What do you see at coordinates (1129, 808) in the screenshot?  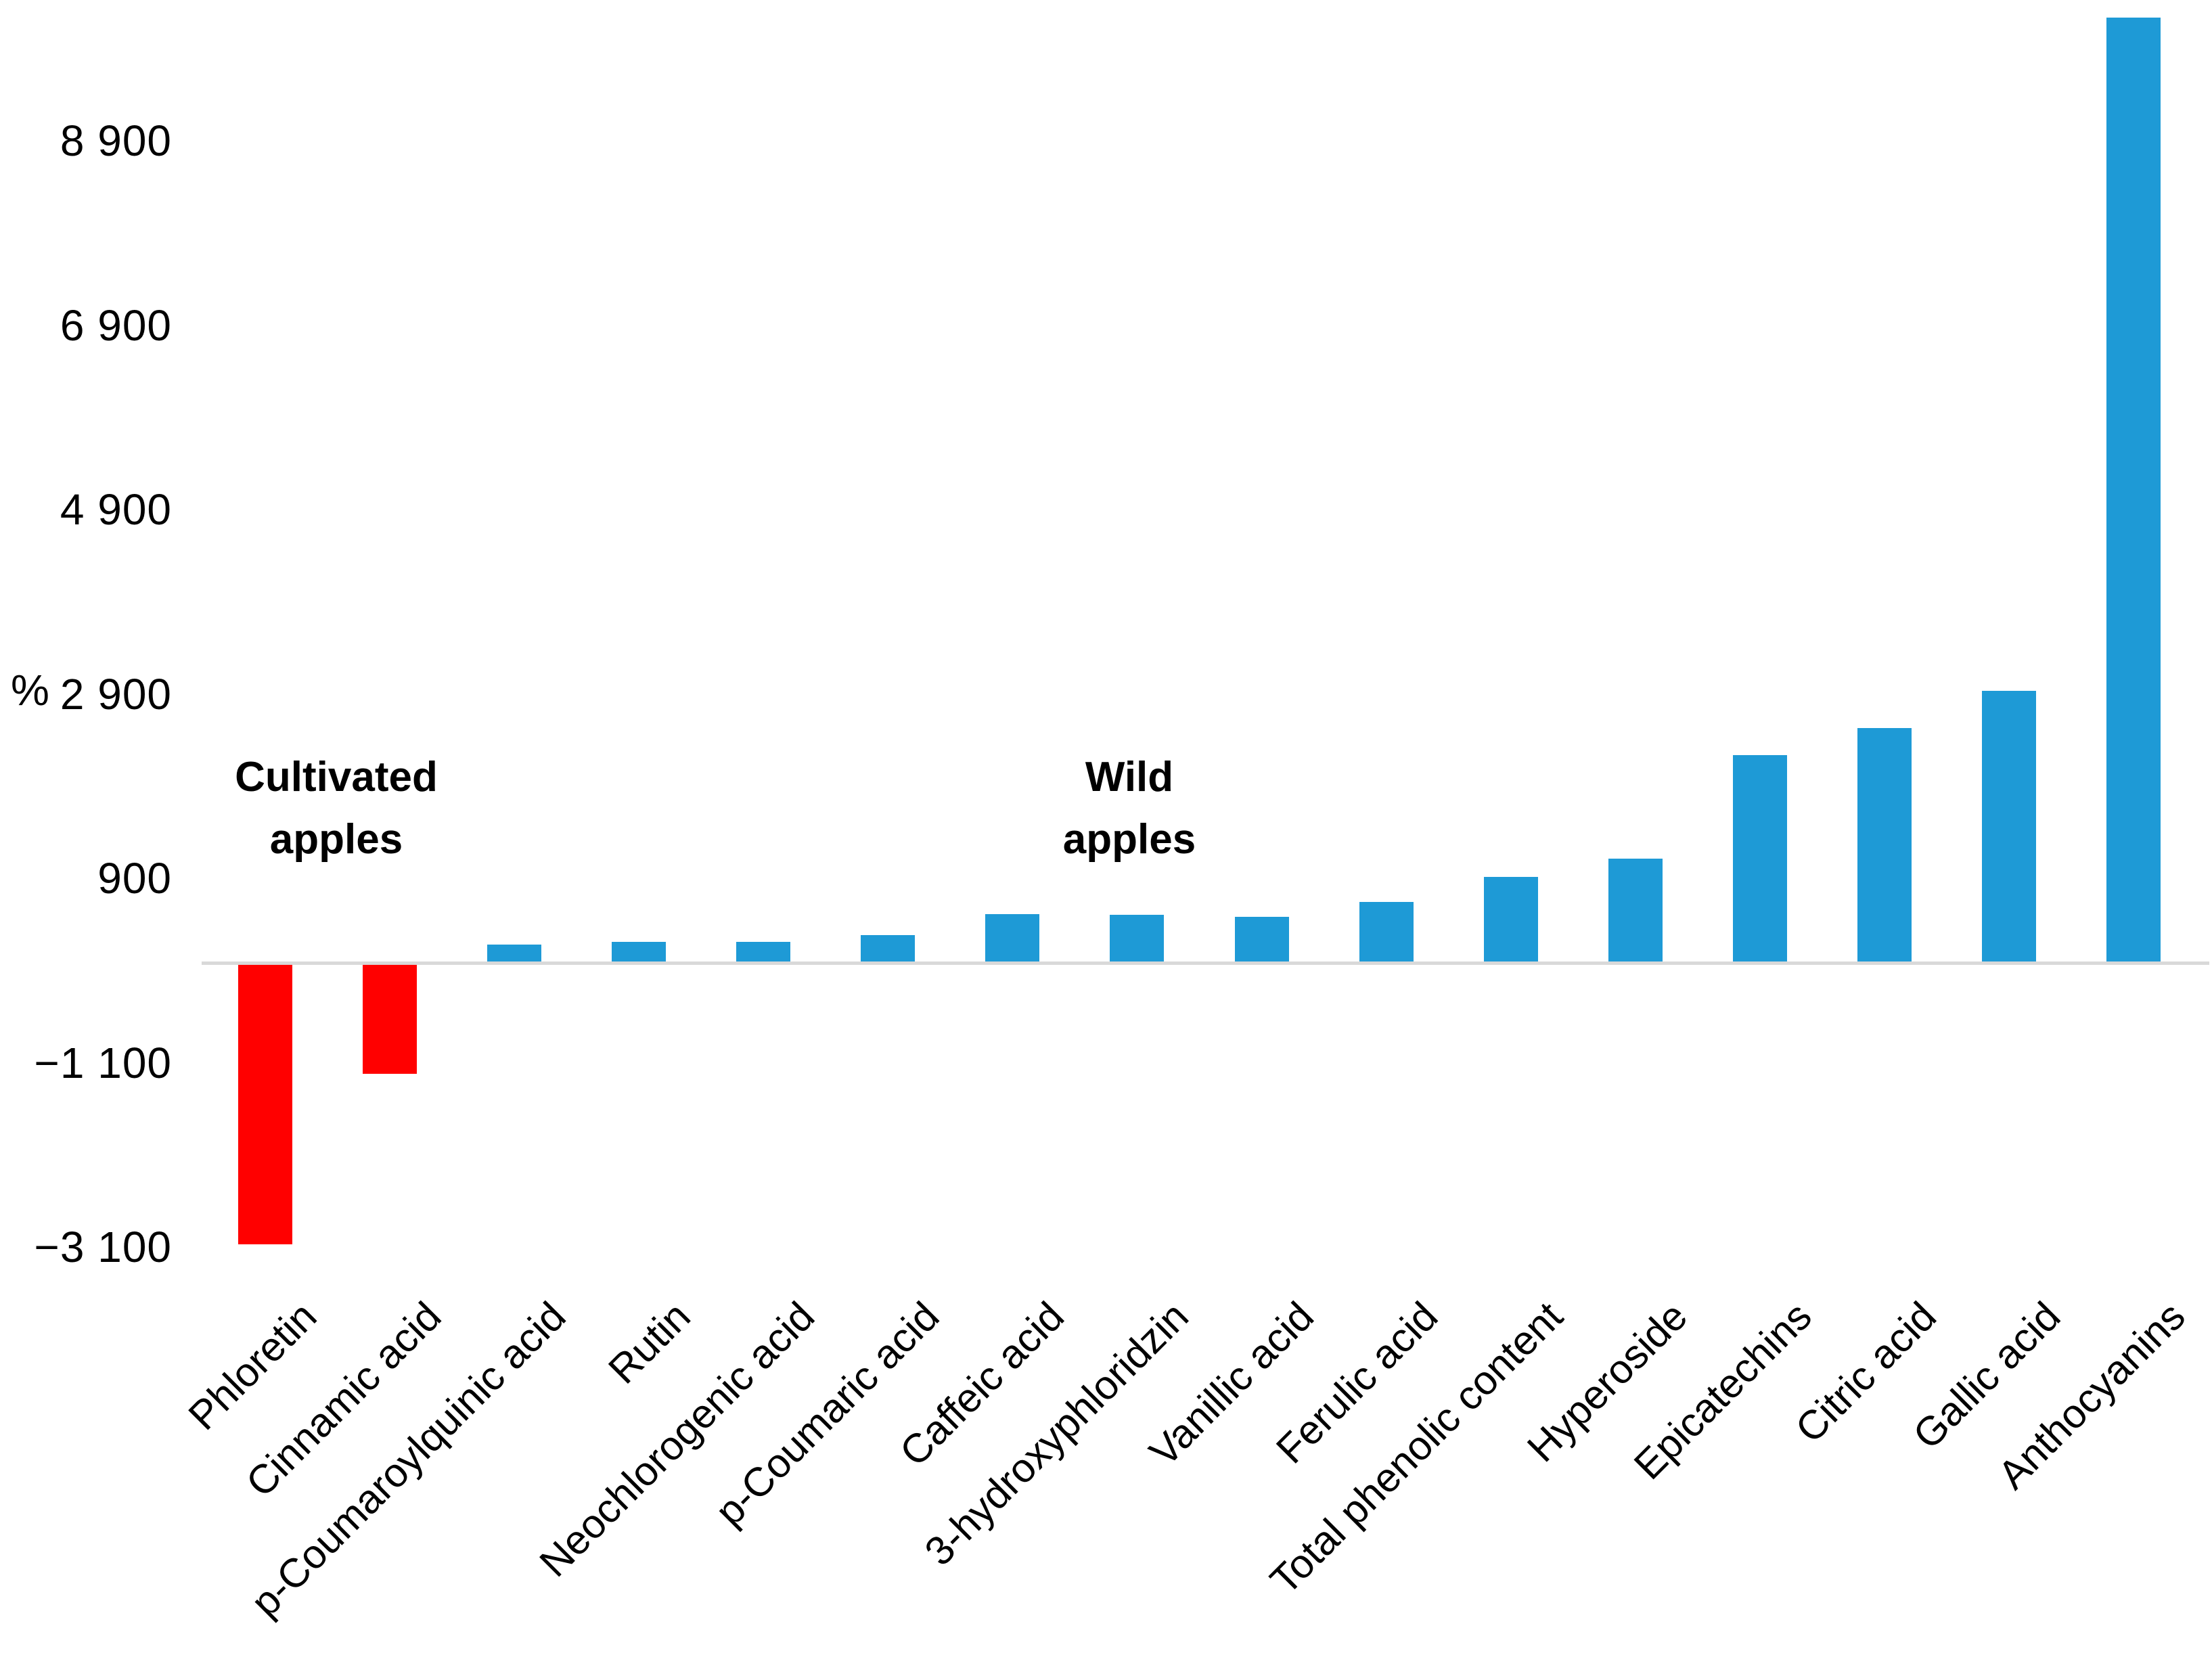 I see `group-annotation: Wild apples` at bounding box center [1129, 808].